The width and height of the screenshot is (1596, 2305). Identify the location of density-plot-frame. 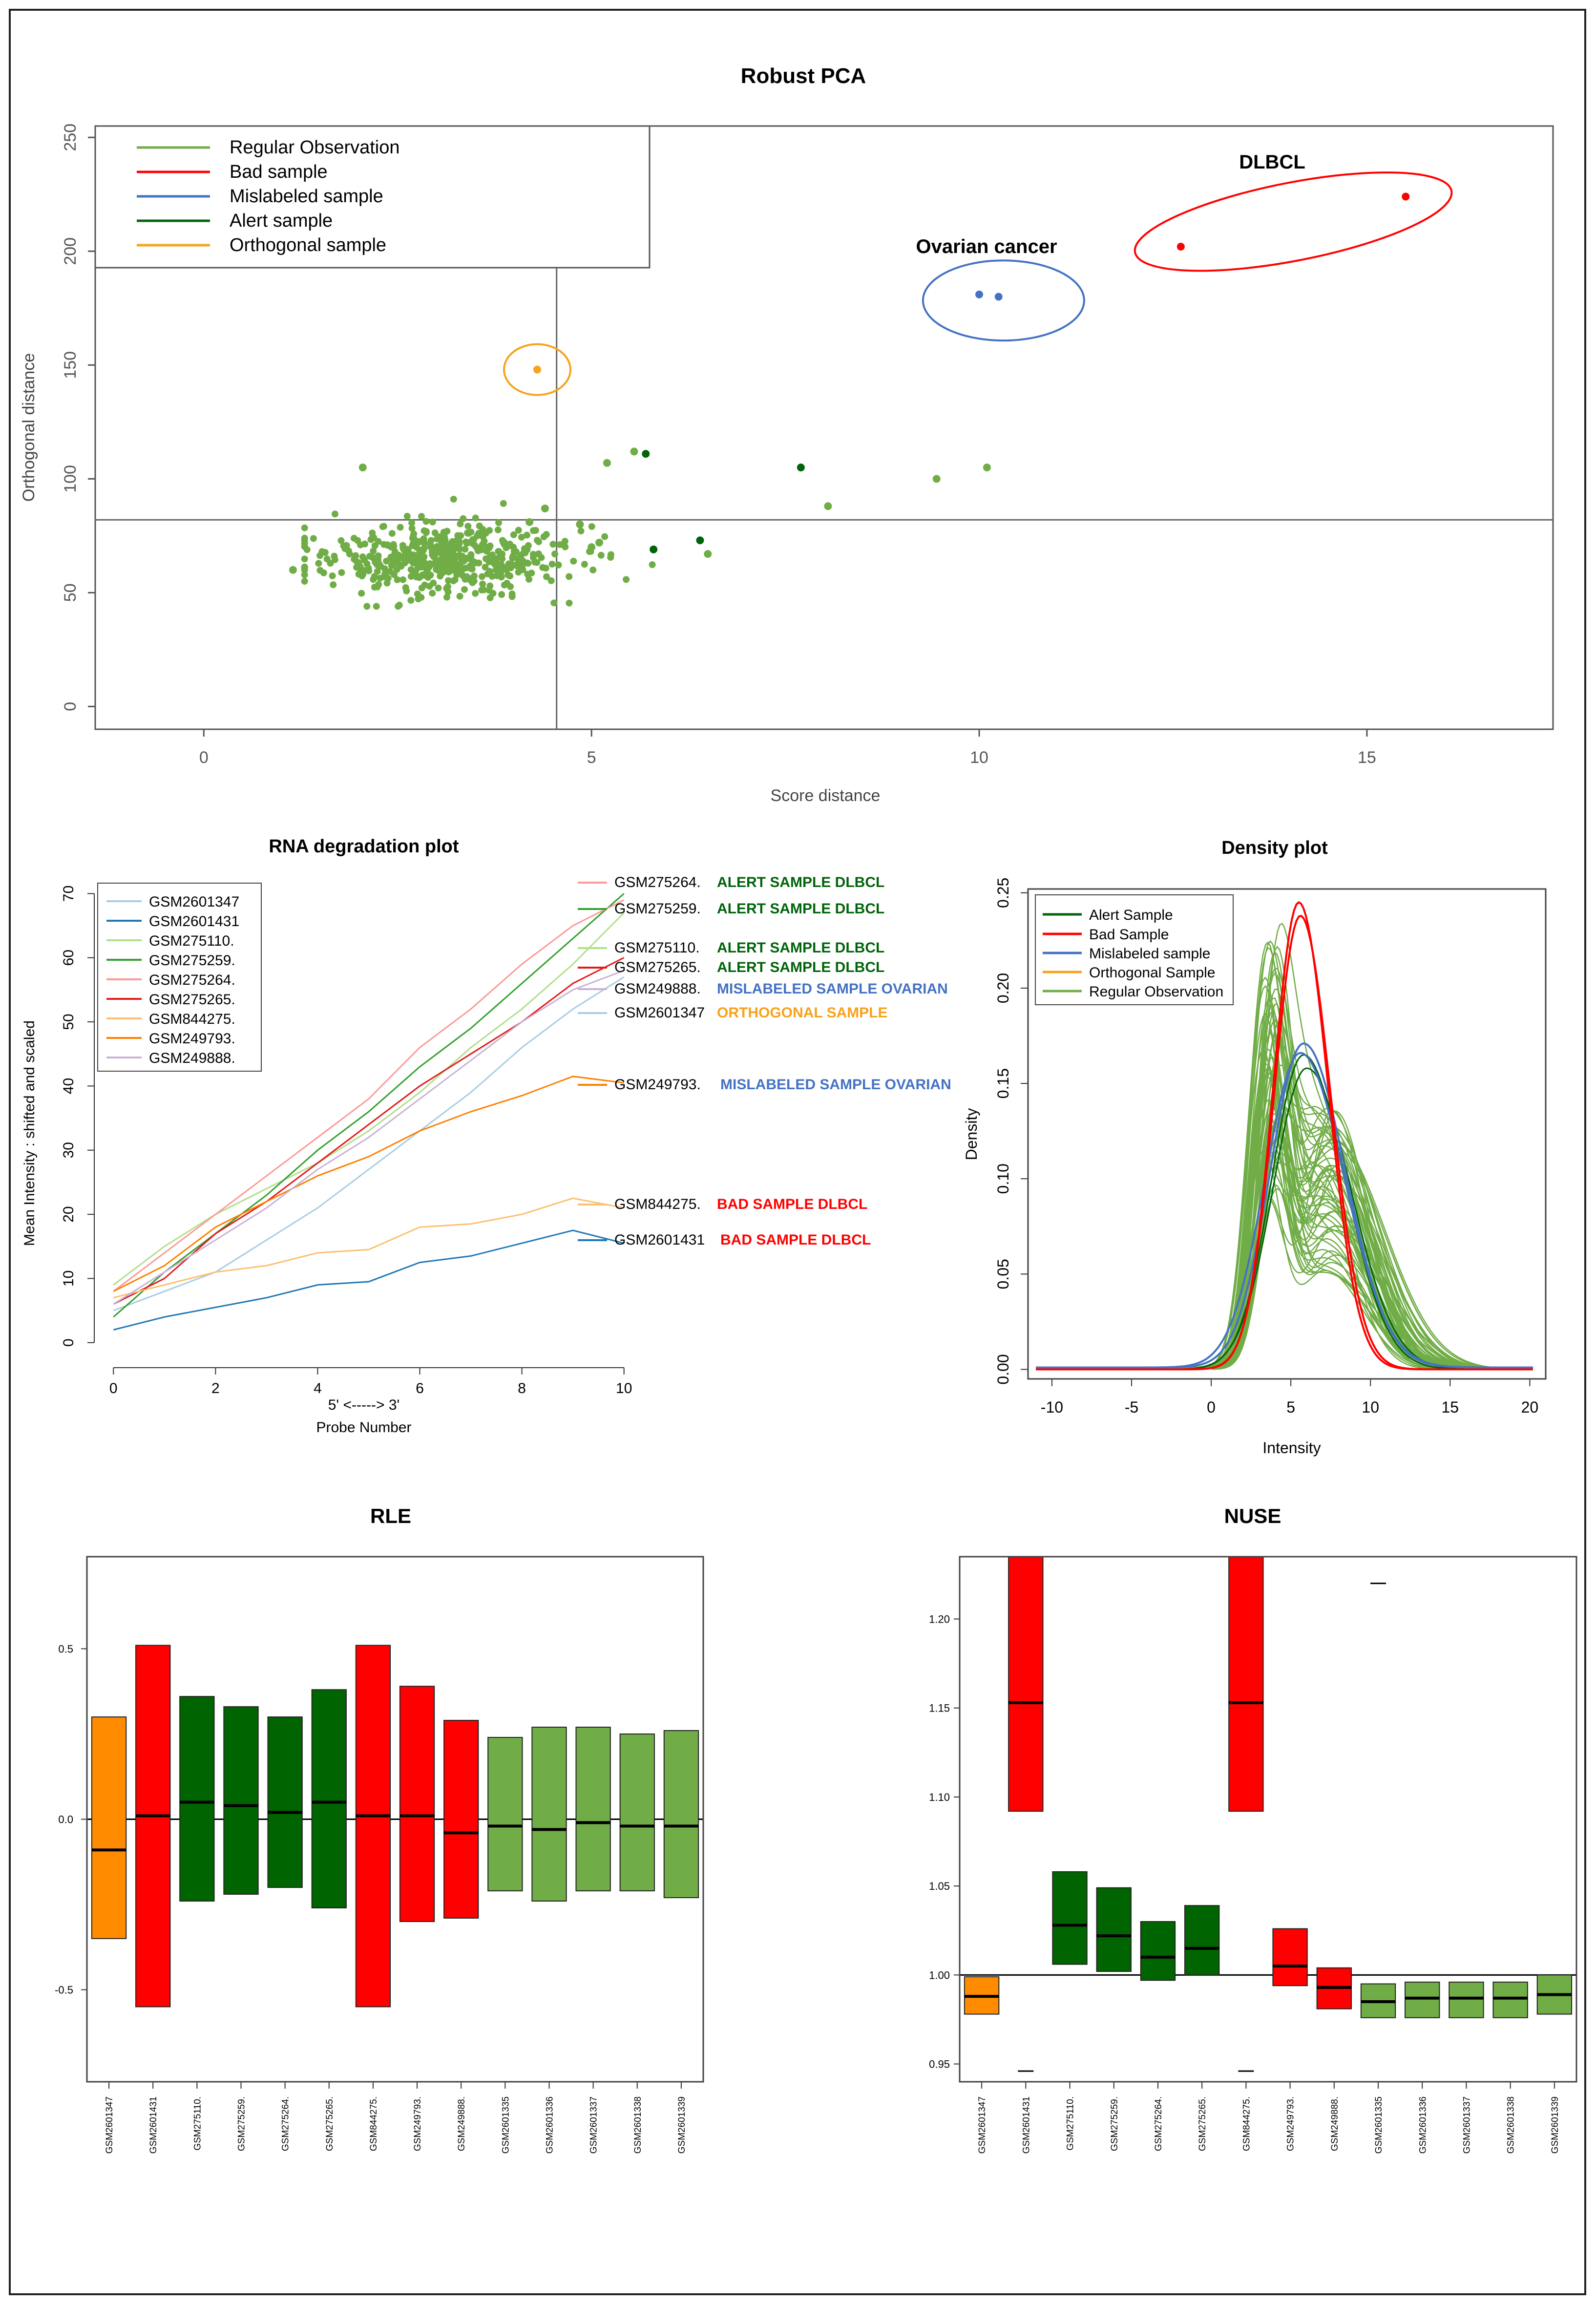
(1287, 1134).